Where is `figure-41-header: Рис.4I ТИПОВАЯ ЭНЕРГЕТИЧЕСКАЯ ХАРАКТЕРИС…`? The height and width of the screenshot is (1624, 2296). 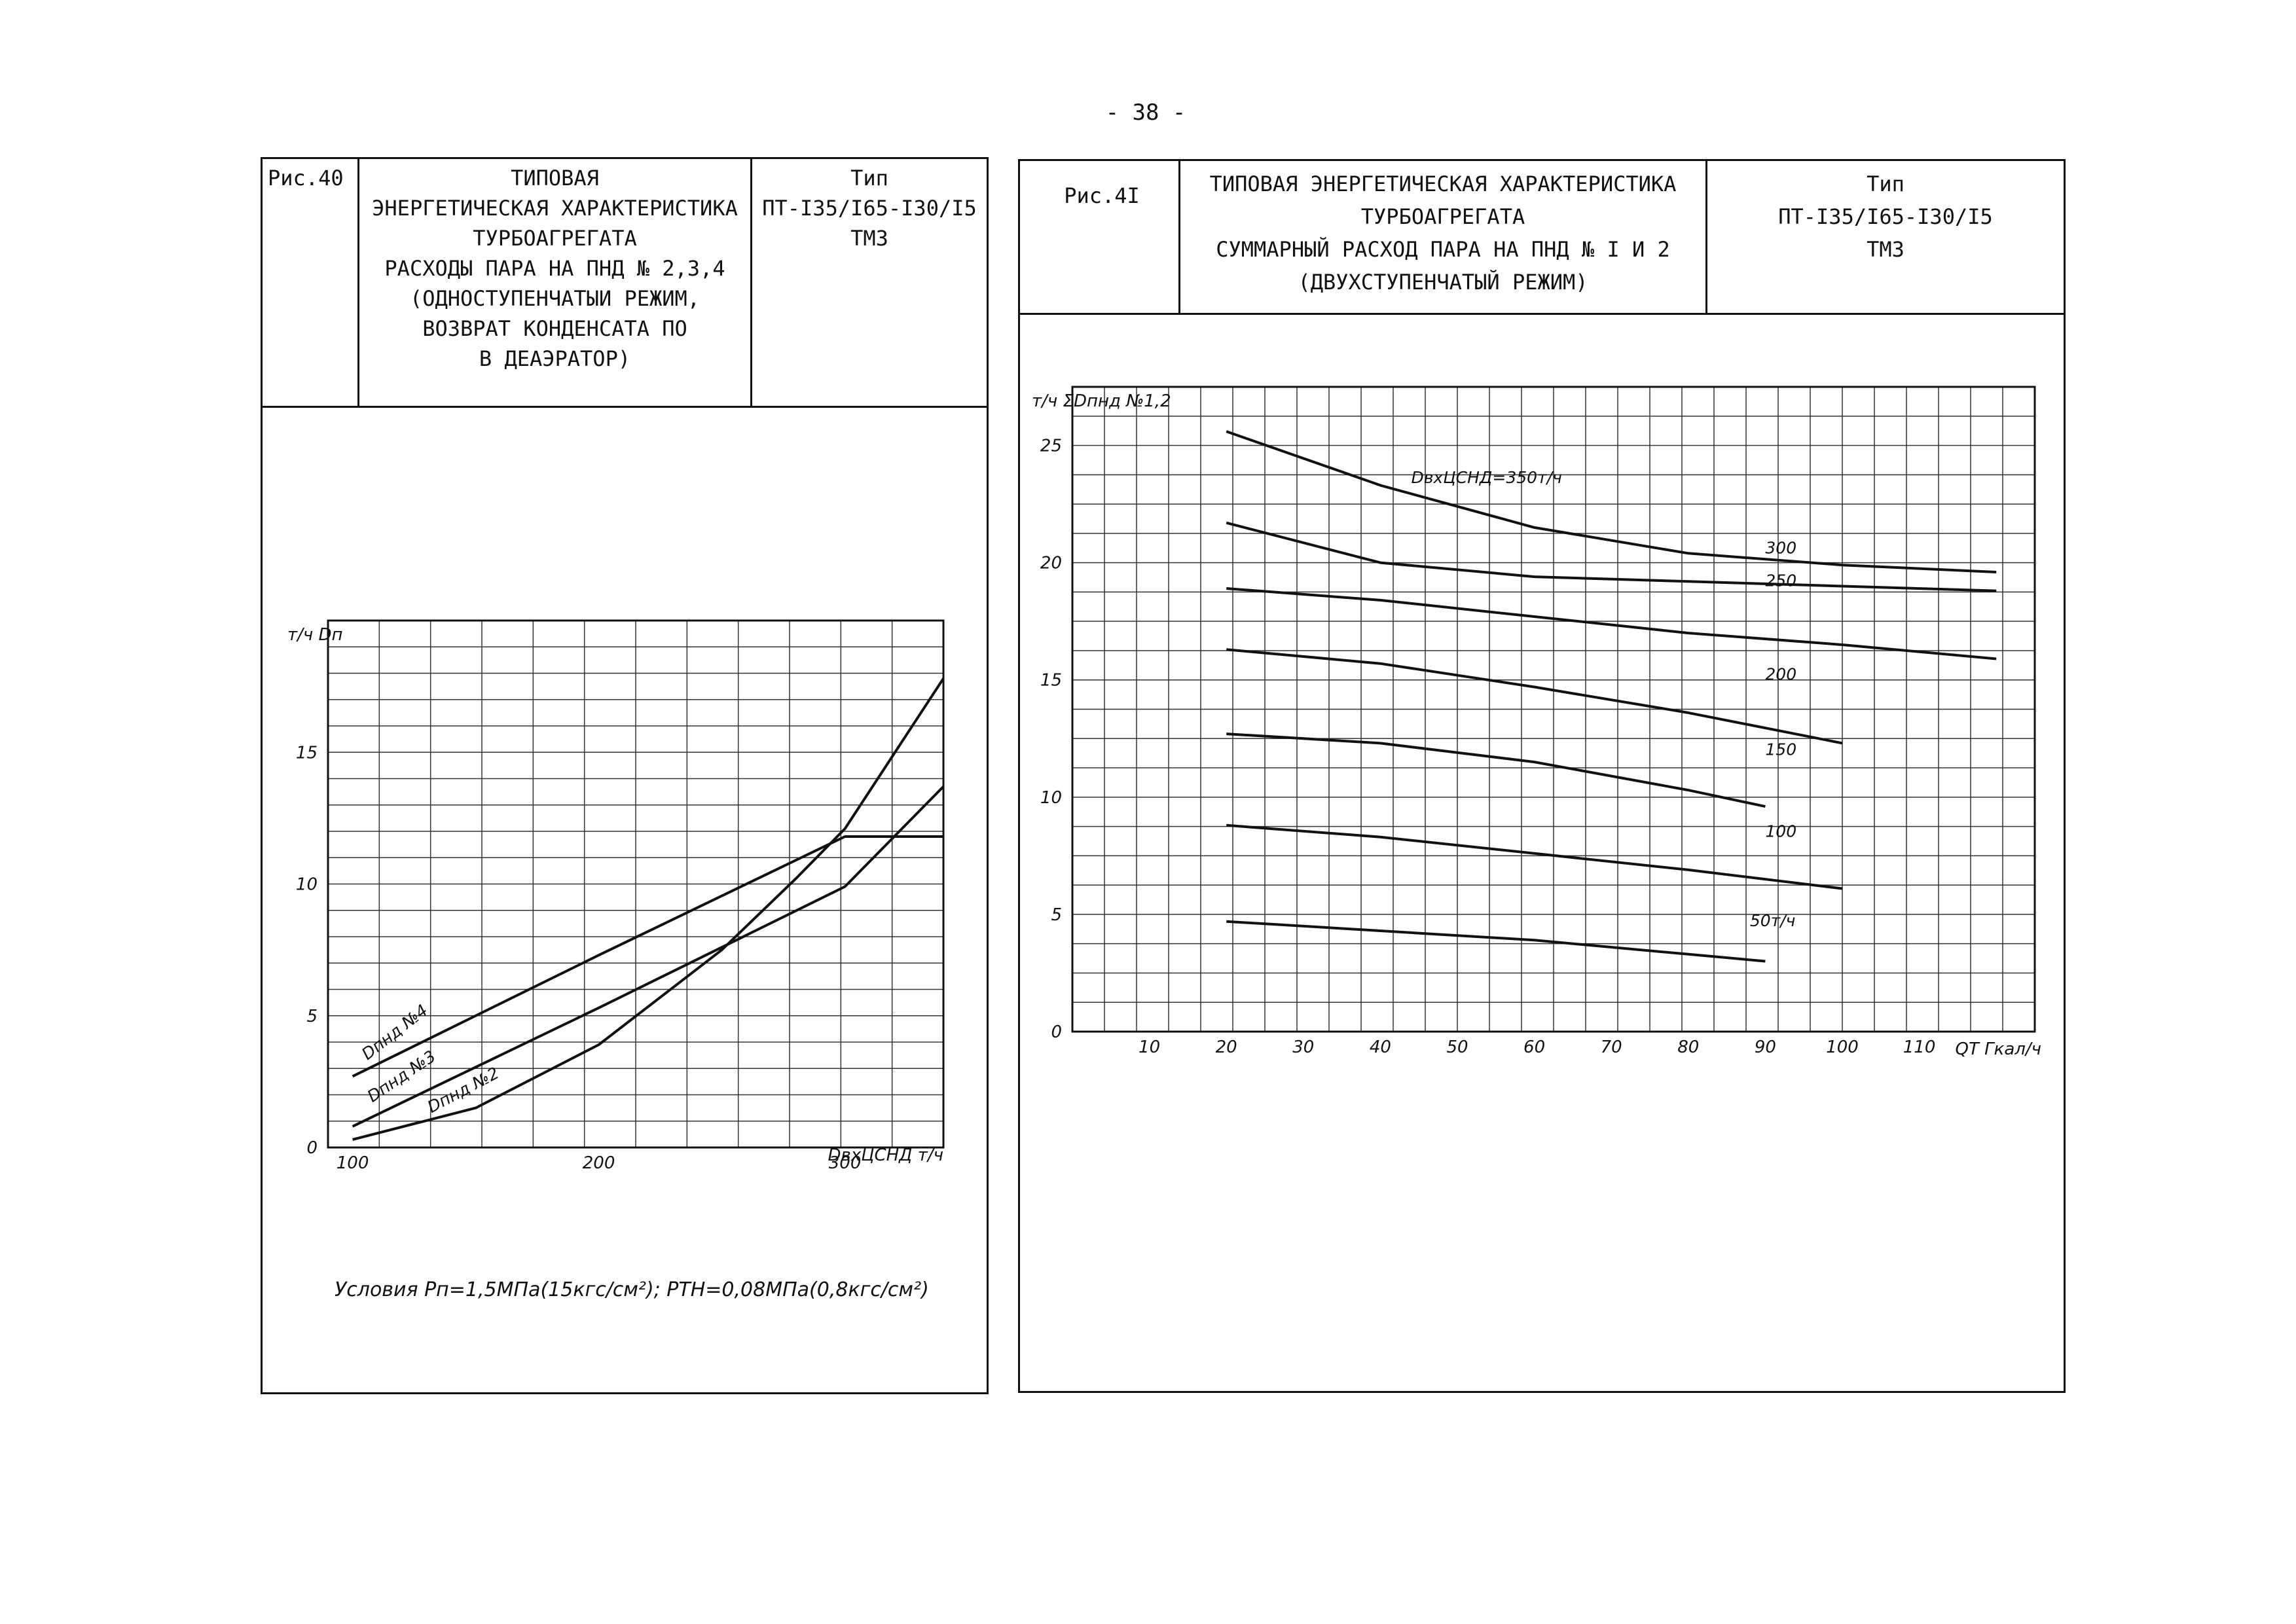 figure-41-header: Рис.4I ТИПОВАЯ ЭНЕРГЕТИЧЕСКАЯ ХАРАКТЕРИС… is located at coordinates (1542, 238).